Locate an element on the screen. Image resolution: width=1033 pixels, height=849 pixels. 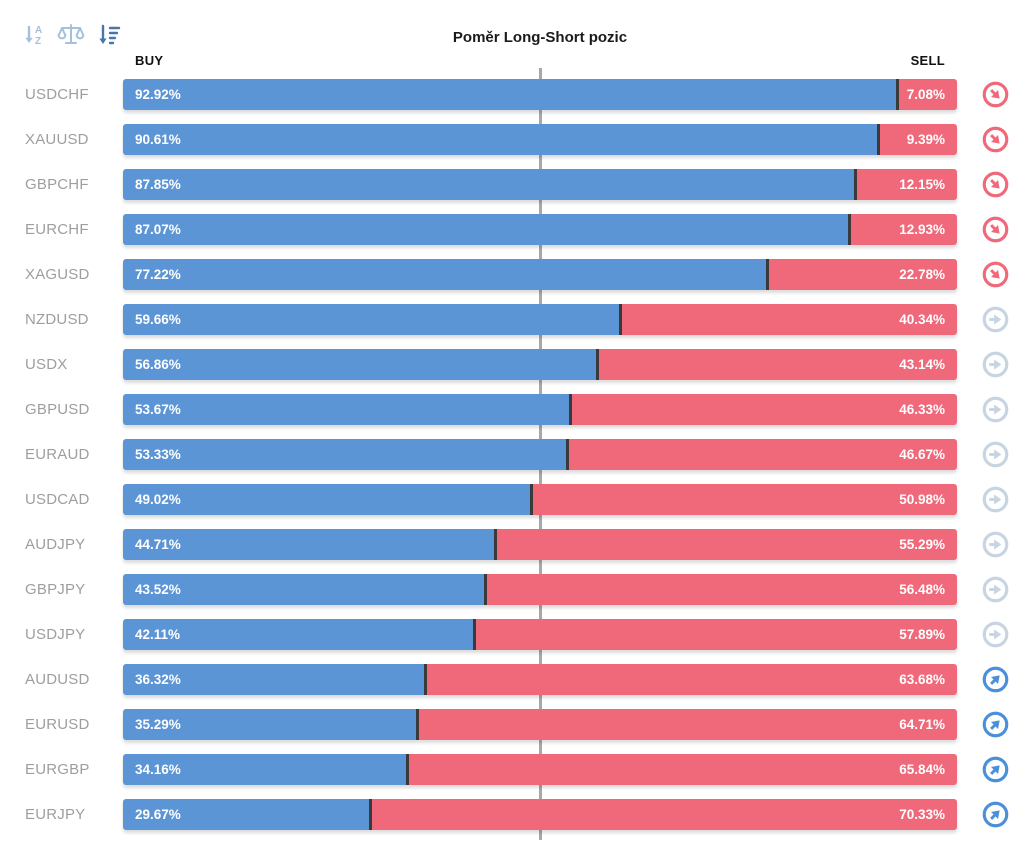
sell-bar-segment: 63.68% is located at coordinates (691, 679).